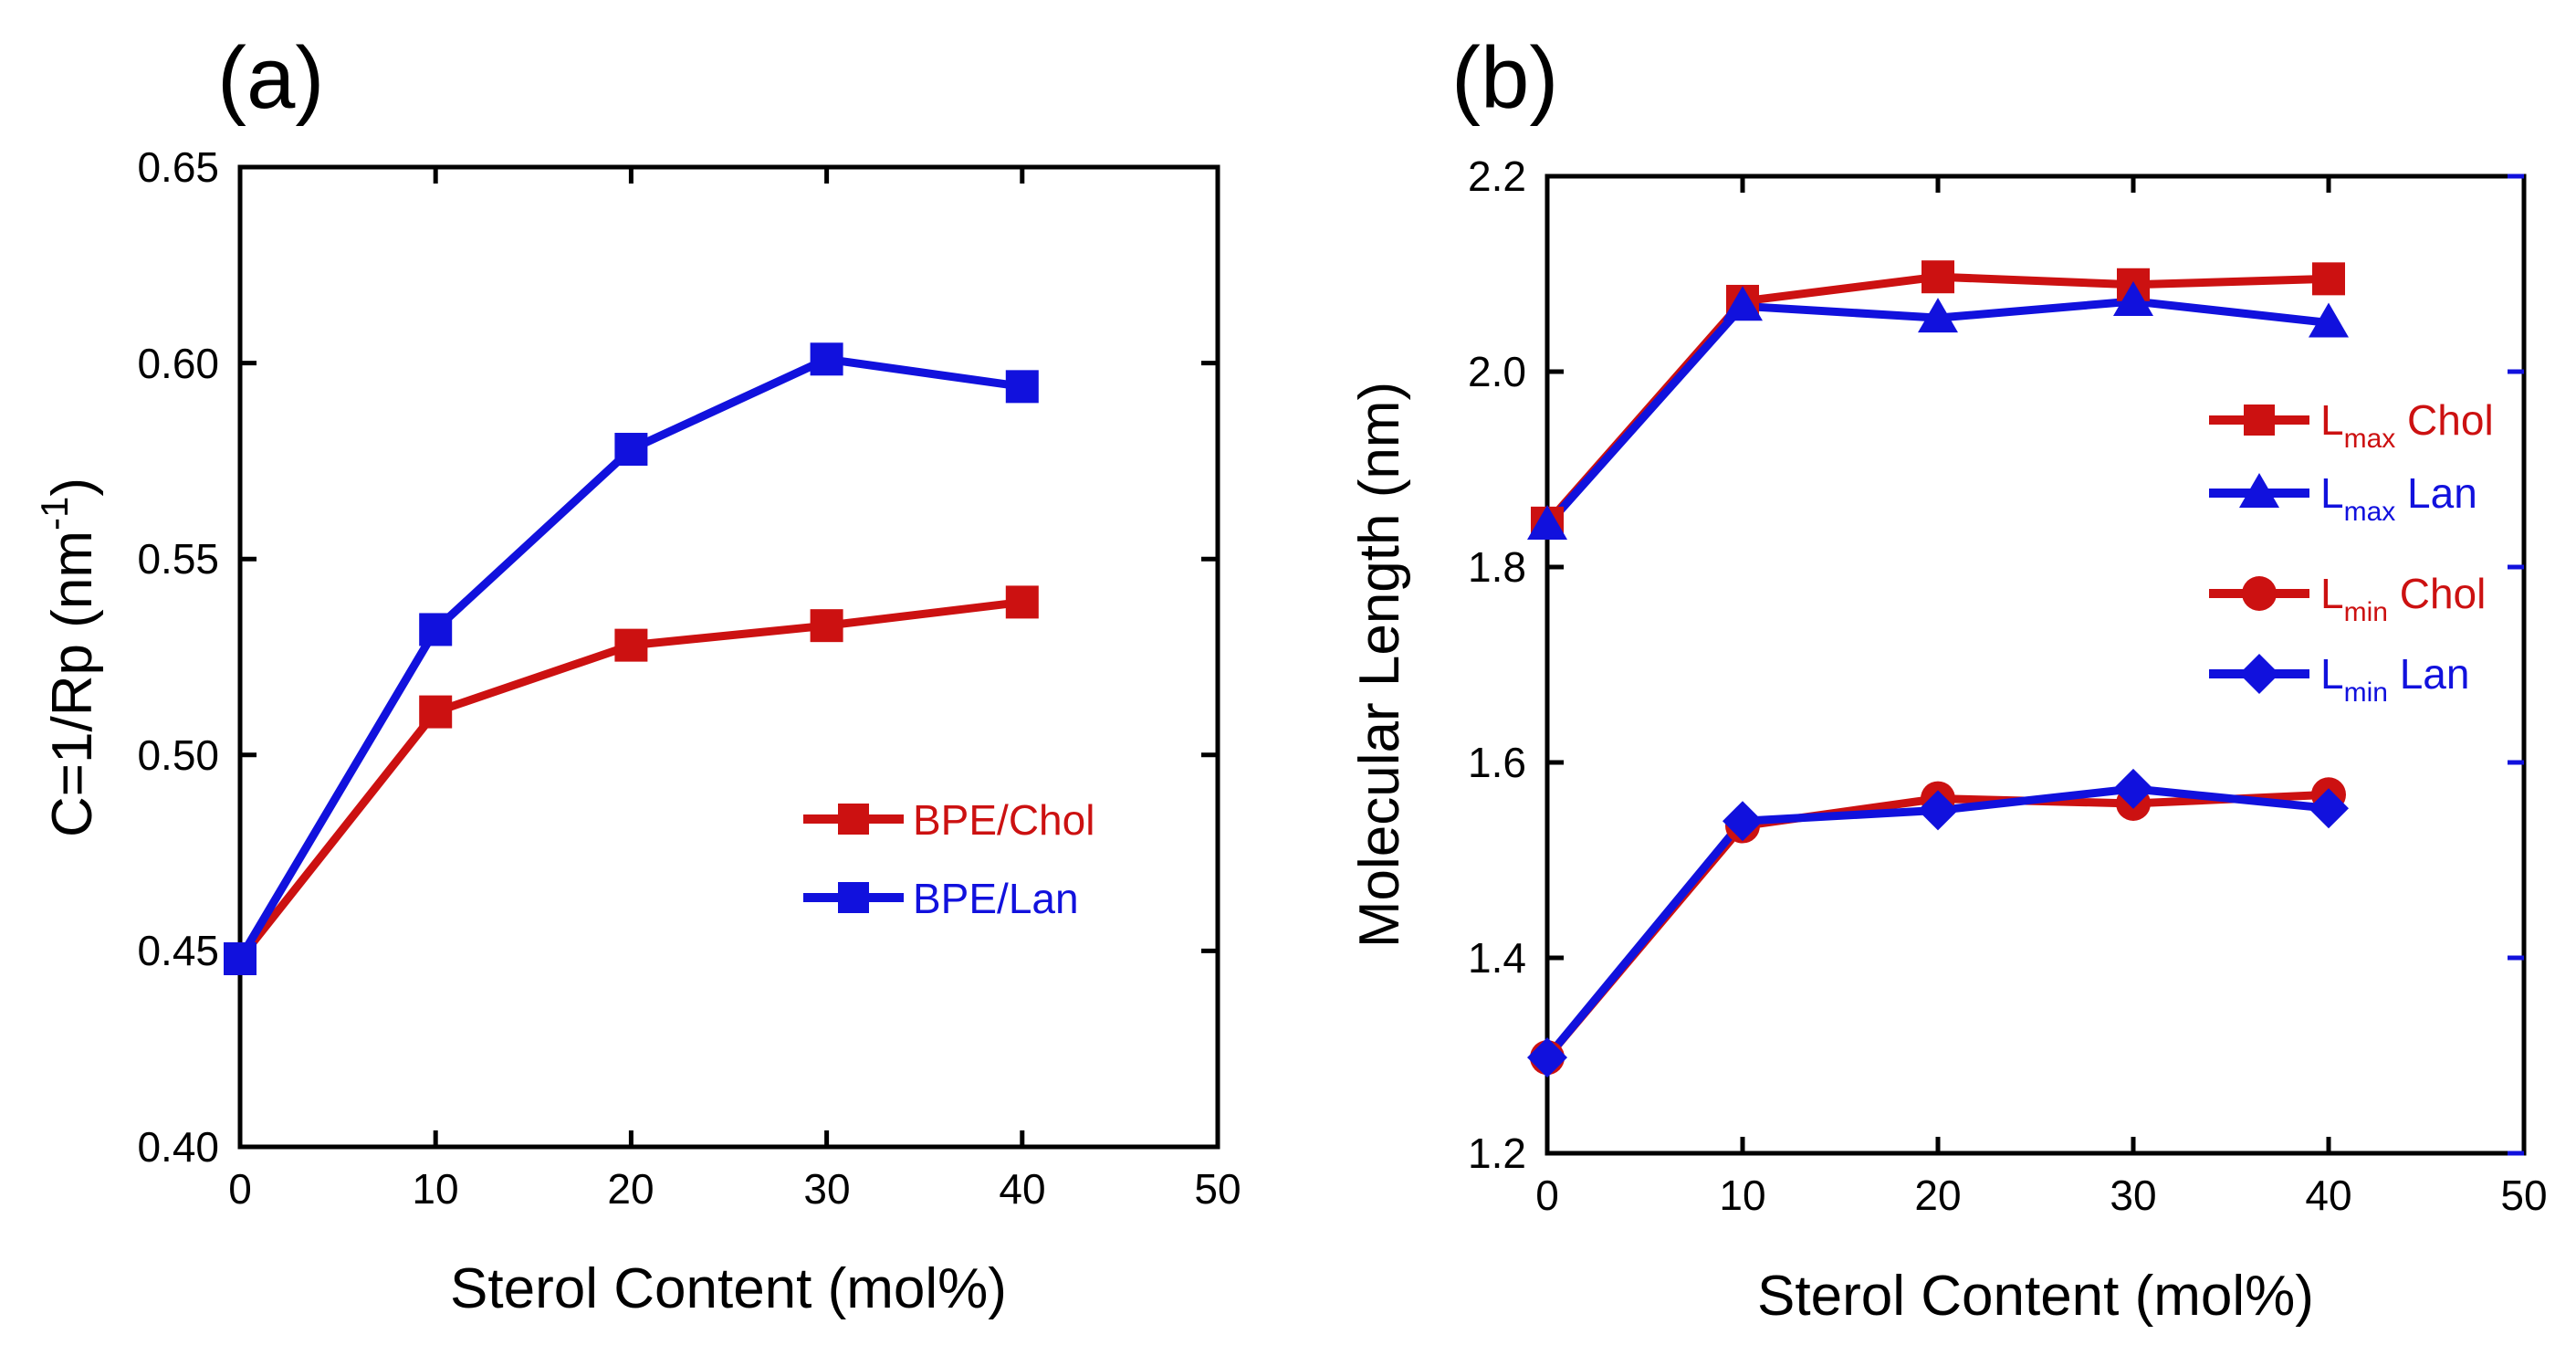 The image size is (2576, 1345). I want to click on panel-a-ytick-label: 0.60, so click(178, 363).